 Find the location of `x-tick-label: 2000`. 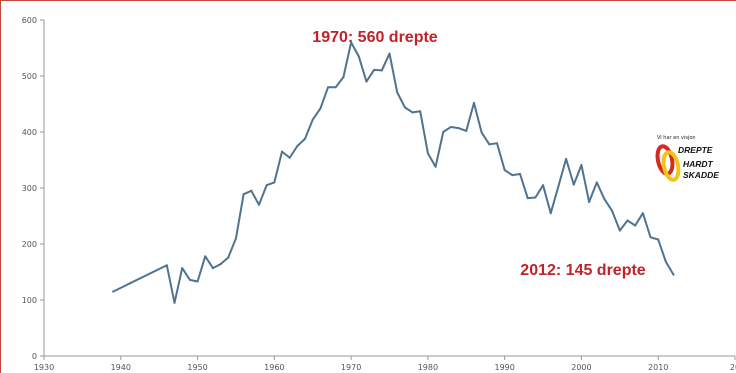

x-tick-label: 2000 is located at coordinates (581, 367).